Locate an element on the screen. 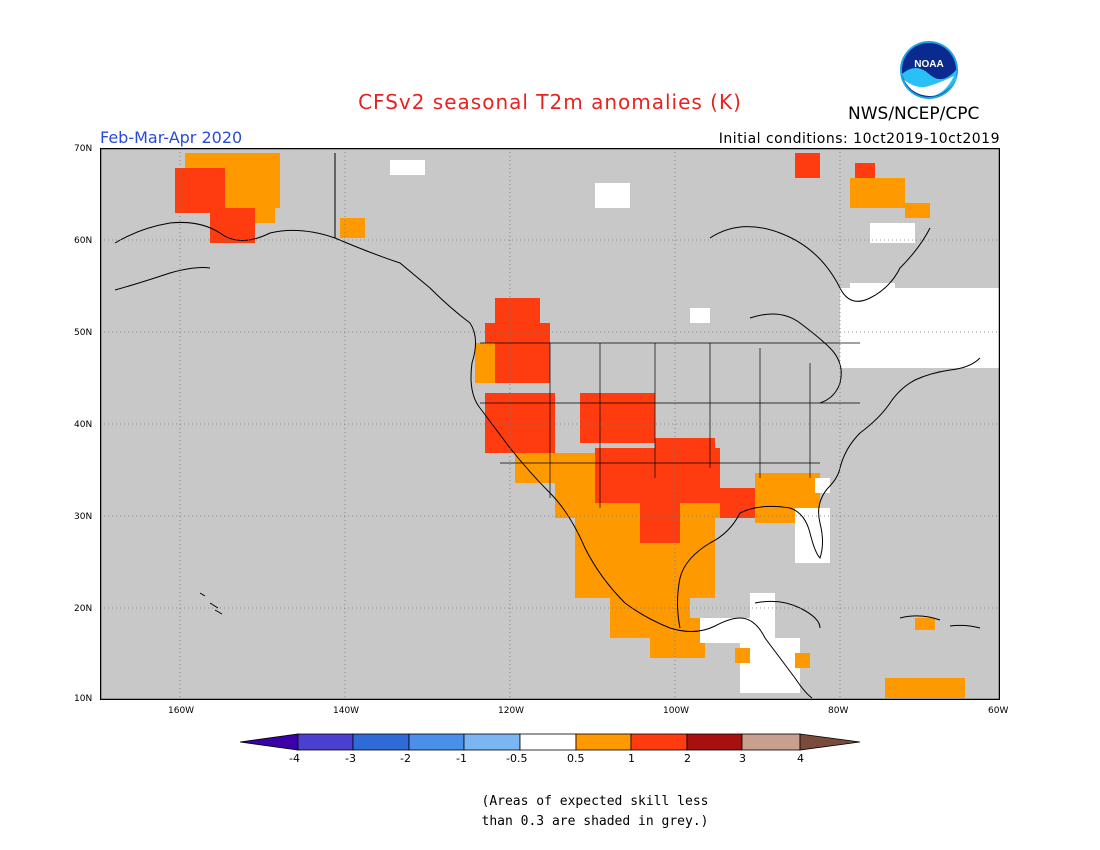 The width and height of the screenshot is (1100, 850). lat-label-70n: 70N is located at coordinates (83, 149).